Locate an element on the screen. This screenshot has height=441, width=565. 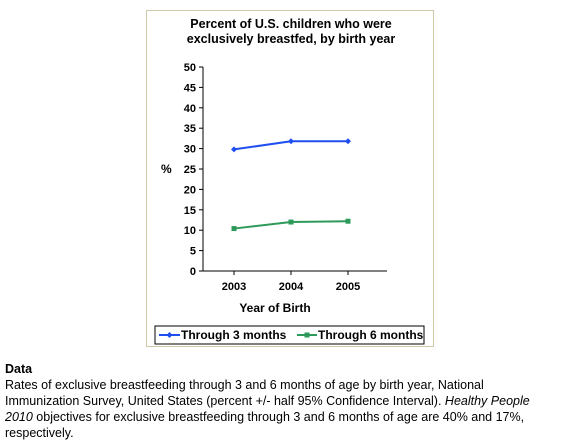
y-axis-ticks: 0 5 10 15 20 25 30 35 40 45 50 is located at coordinates (193, 170).